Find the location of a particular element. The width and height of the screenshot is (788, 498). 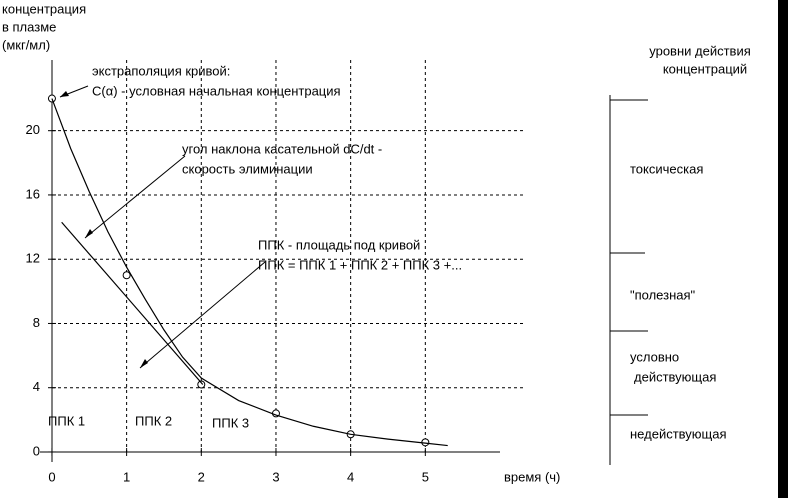

y-tick-label: 20 is located at coordinates (33, 129).